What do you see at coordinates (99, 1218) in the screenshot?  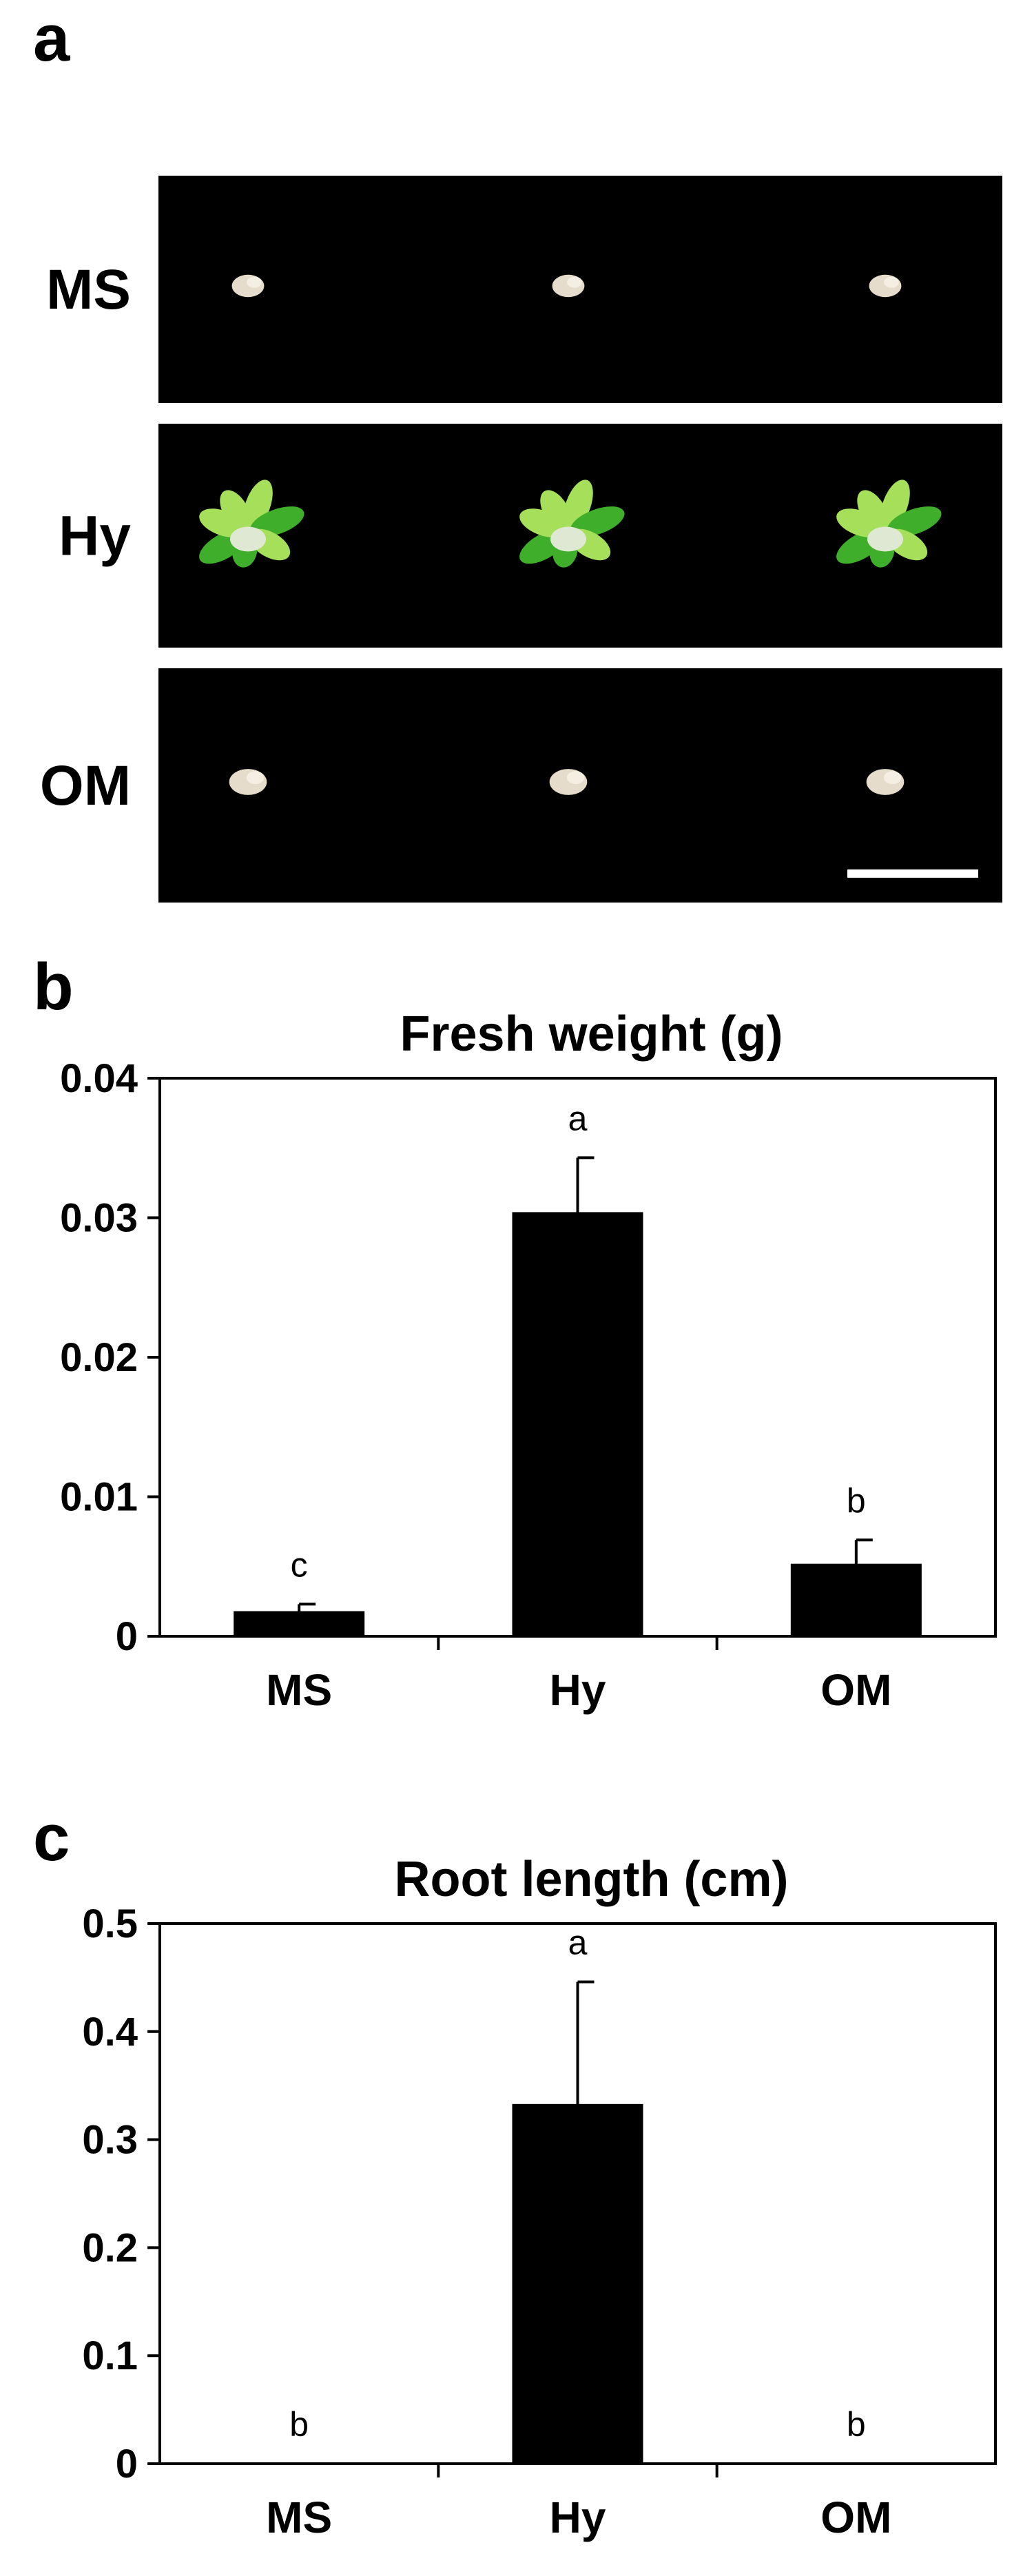 I see `y-tick-label: 0.03` at bounding box center [99, 1218].